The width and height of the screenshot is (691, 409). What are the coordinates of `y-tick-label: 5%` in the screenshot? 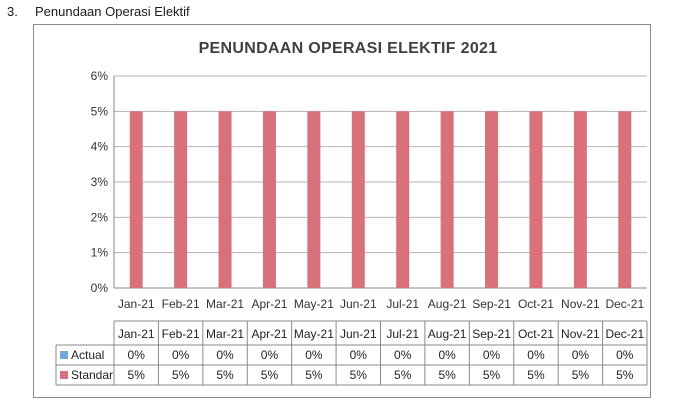 It's located at (100, 111).